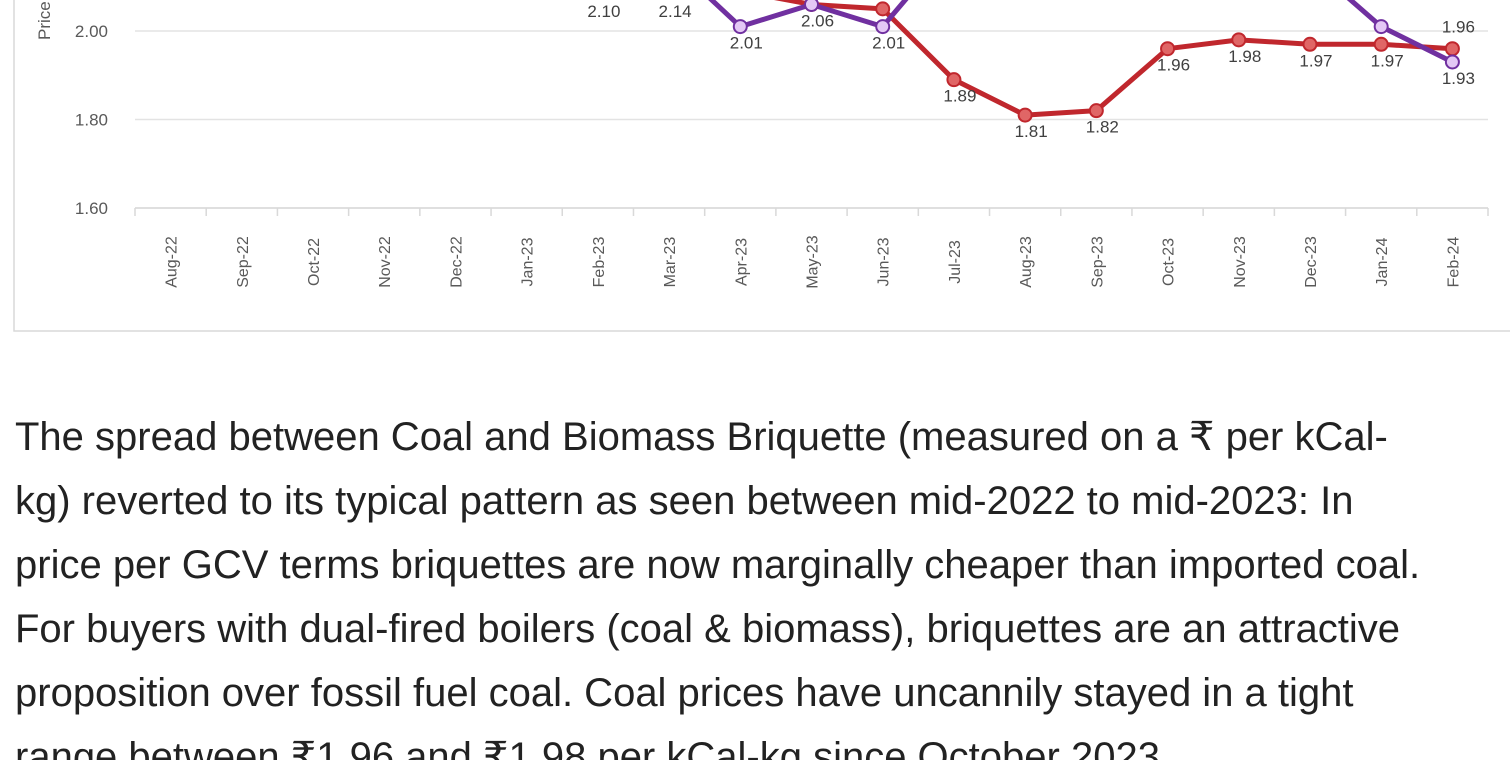 The width and height of the screenshot is (1510, 760). Describe the element at coordinates (44, 20) in the screenshot. I see `y-axis-label: Price` at that location.